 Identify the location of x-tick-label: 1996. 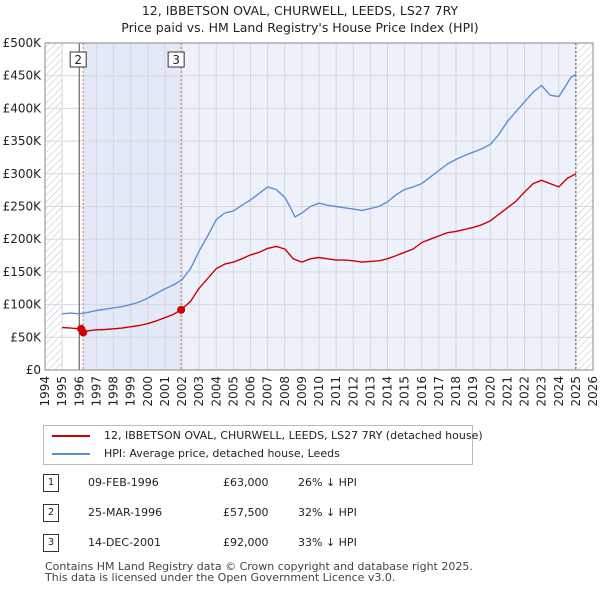
(79, 391).